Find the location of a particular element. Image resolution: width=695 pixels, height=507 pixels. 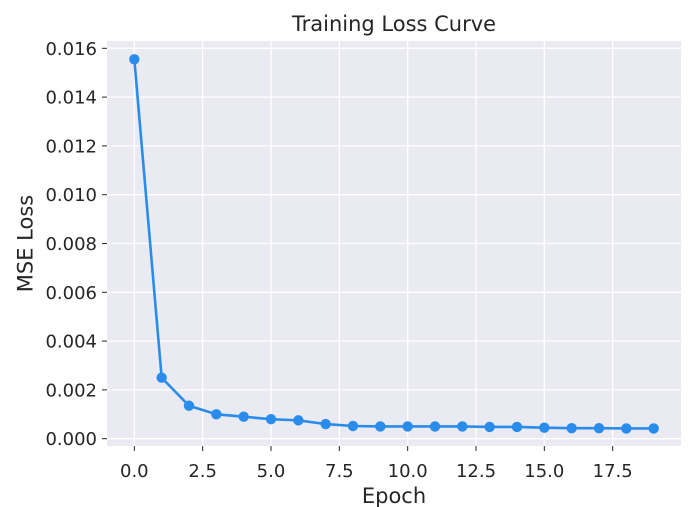

x-tick-label: 10.0 is located at coordinates (408, 471).